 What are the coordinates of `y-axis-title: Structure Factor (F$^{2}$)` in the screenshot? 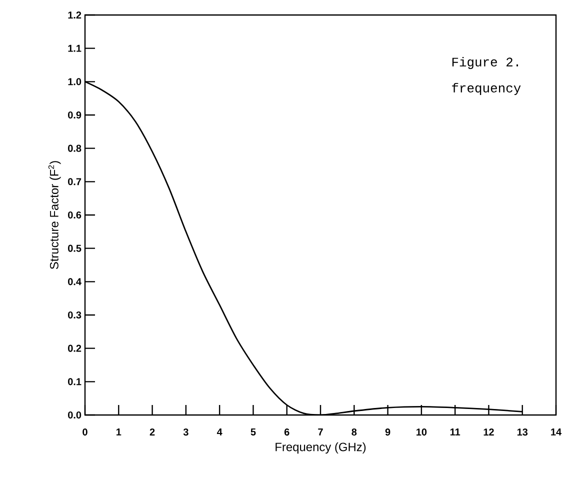 It's located at (54, 215).